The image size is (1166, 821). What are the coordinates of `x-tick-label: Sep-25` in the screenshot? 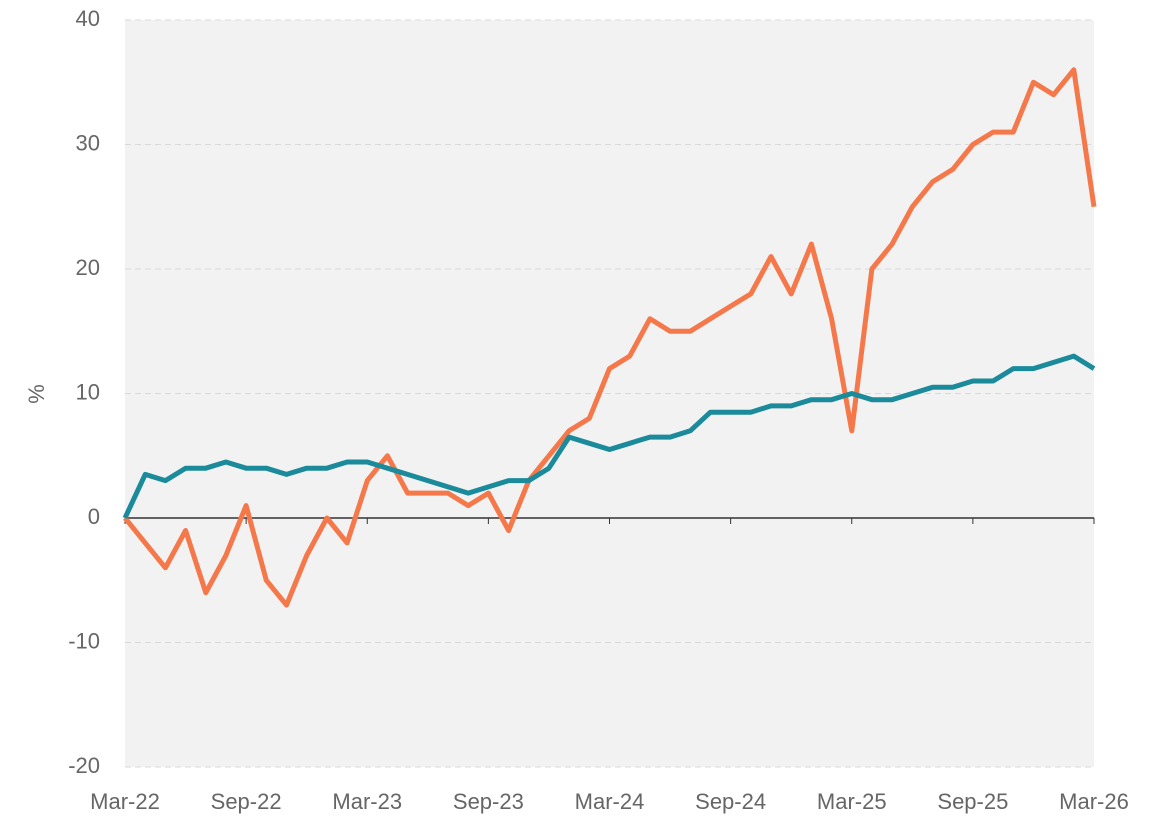 It's located at (972, 801).